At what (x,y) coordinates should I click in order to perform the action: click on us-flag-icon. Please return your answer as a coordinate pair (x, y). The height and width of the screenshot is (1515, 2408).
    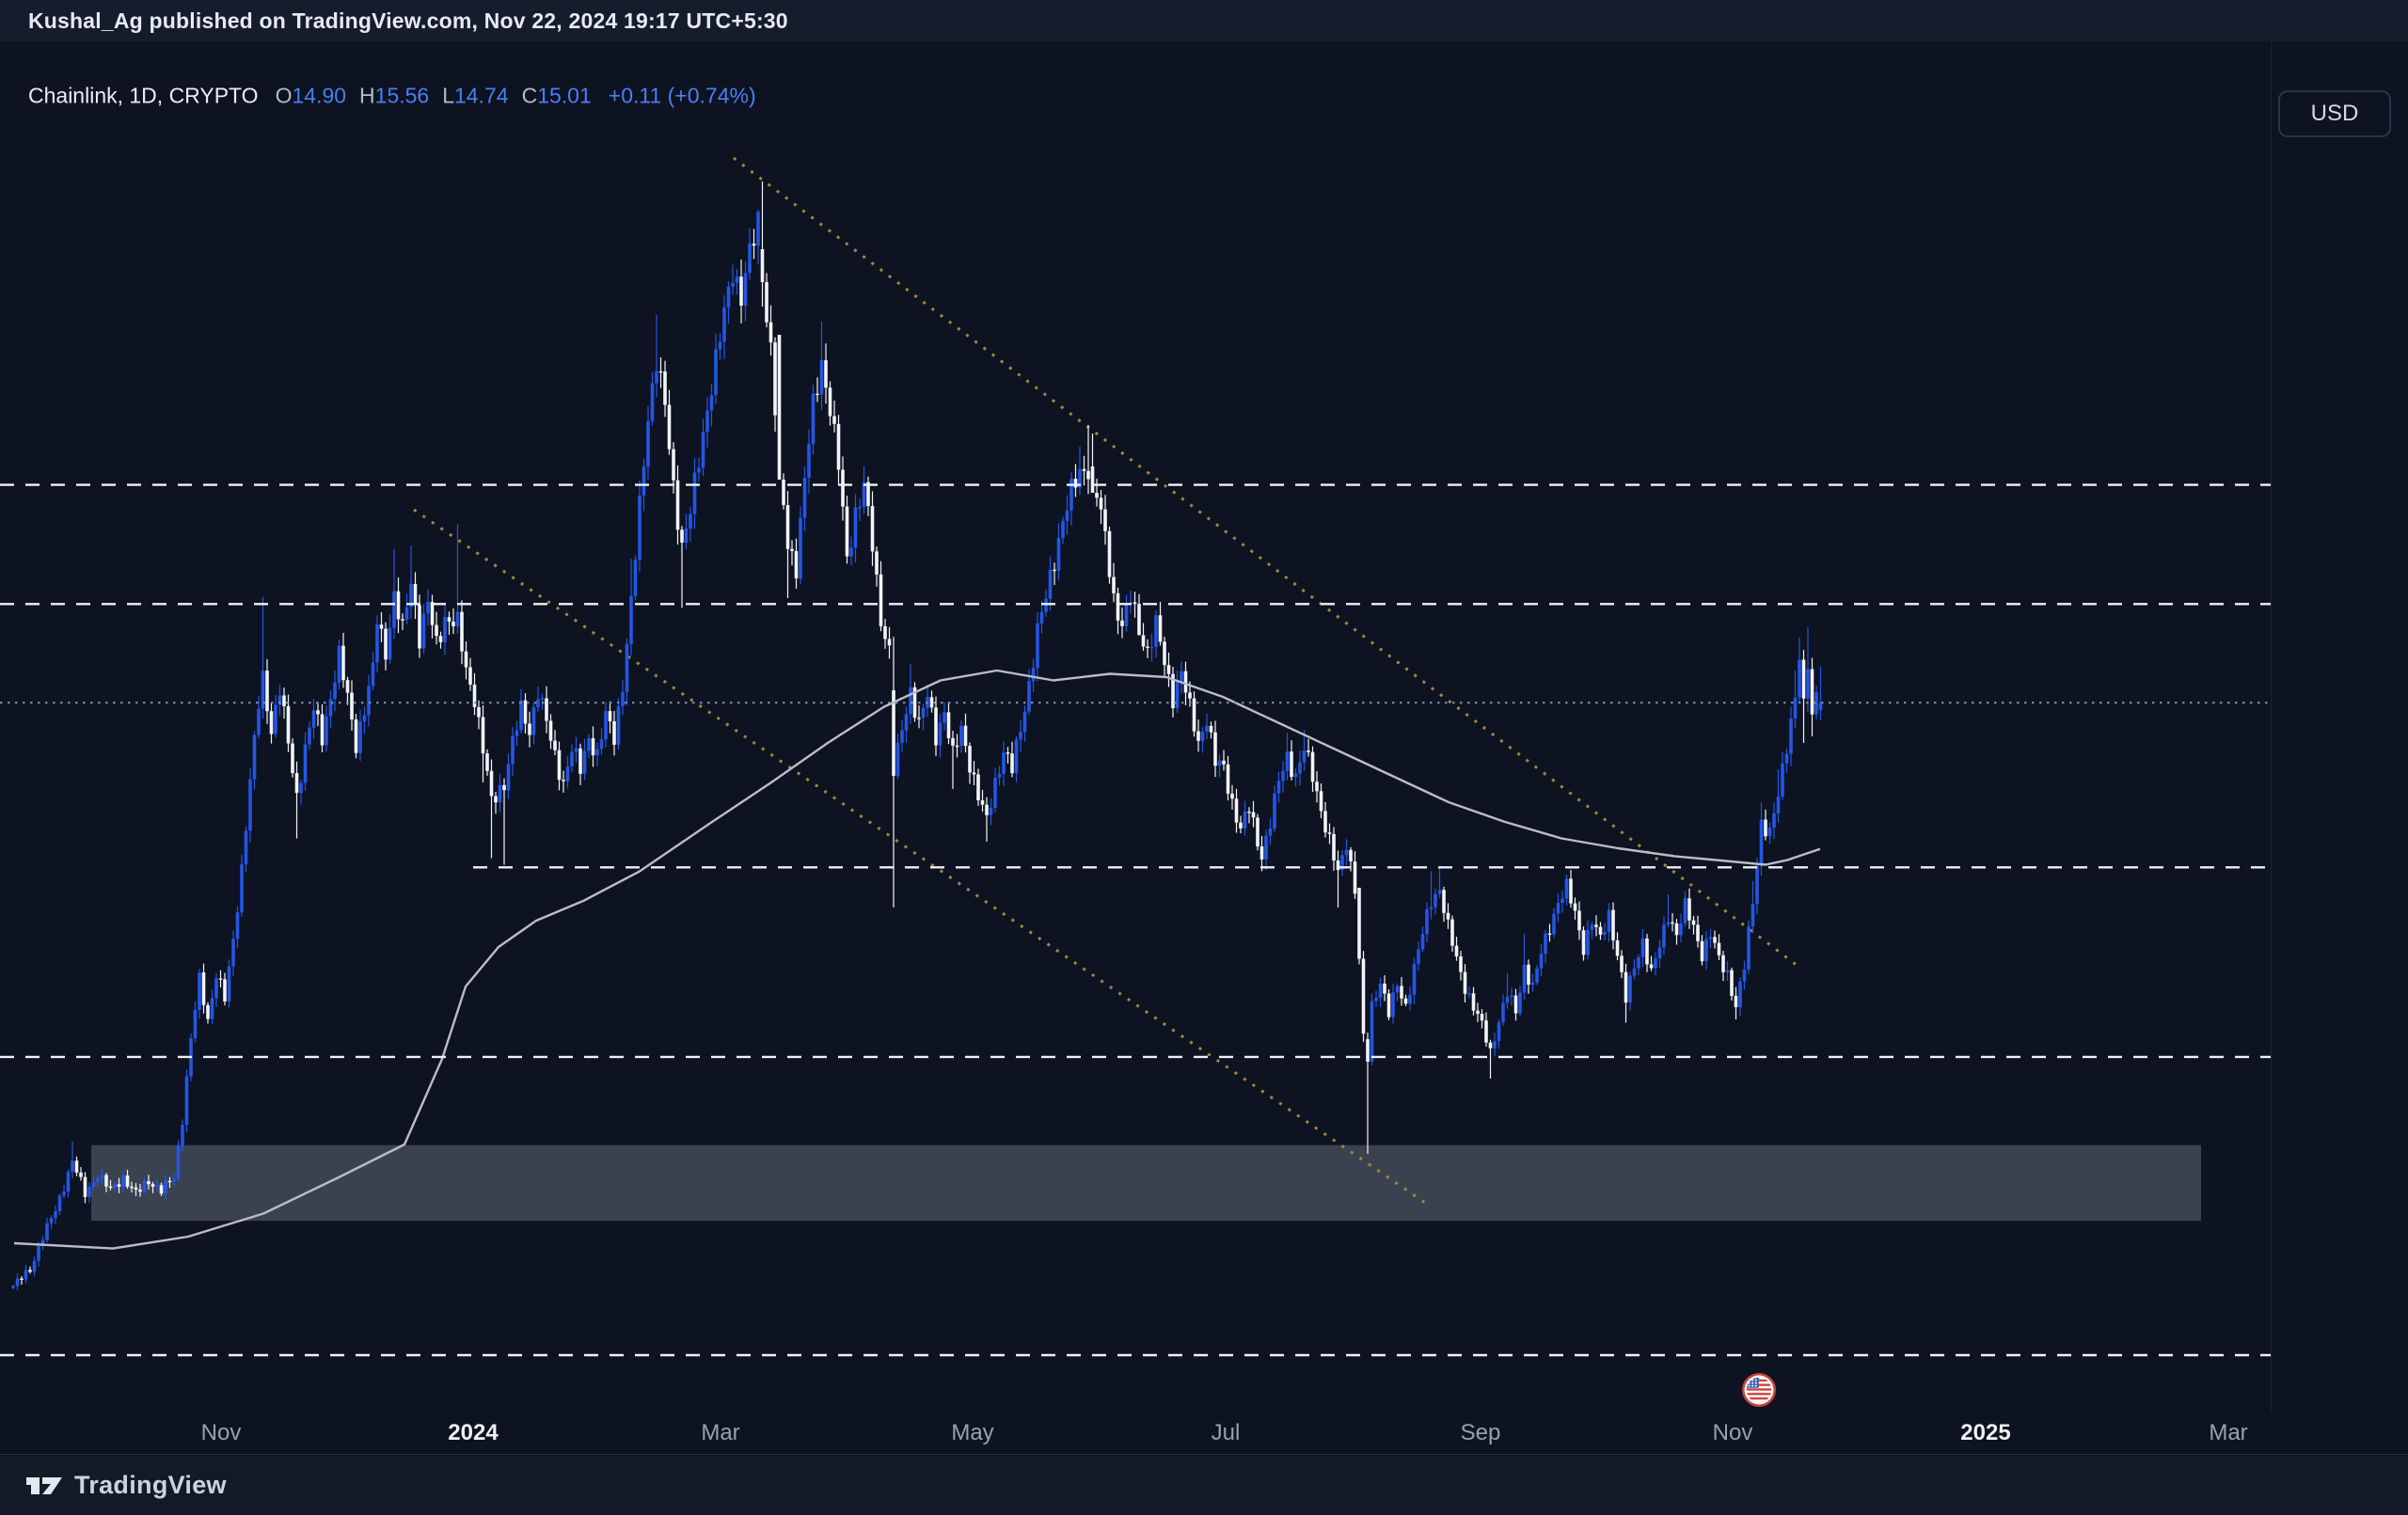
    Looking at the image, I should click on (1759, 1390).